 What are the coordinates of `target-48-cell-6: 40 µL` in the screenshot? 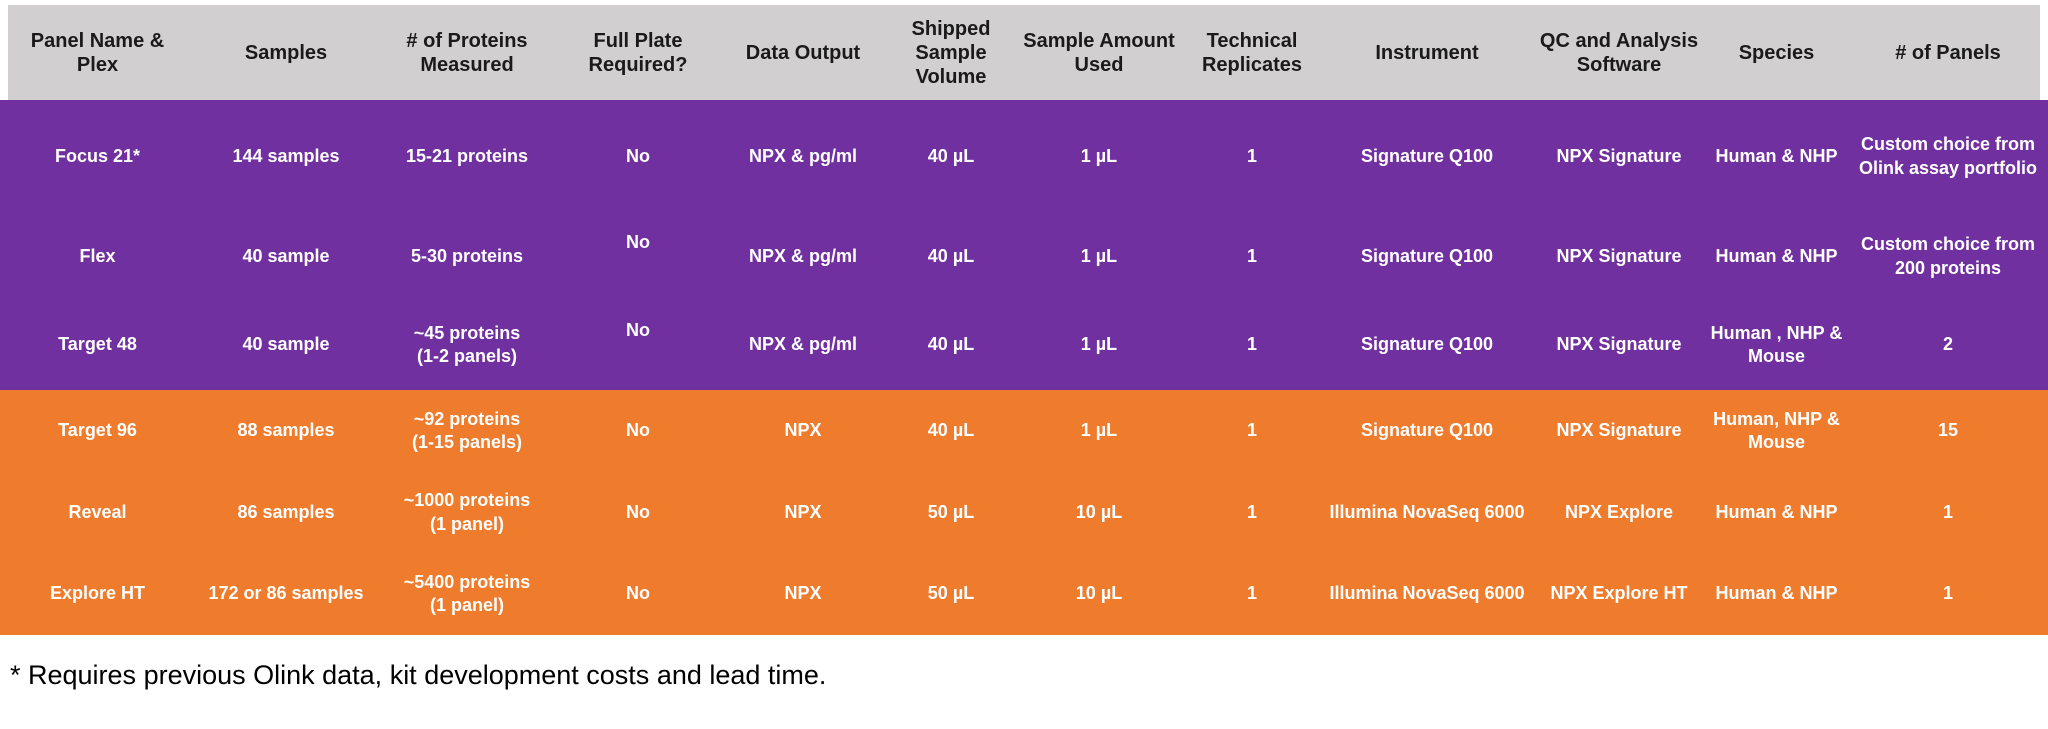 It's located at (951, 345).